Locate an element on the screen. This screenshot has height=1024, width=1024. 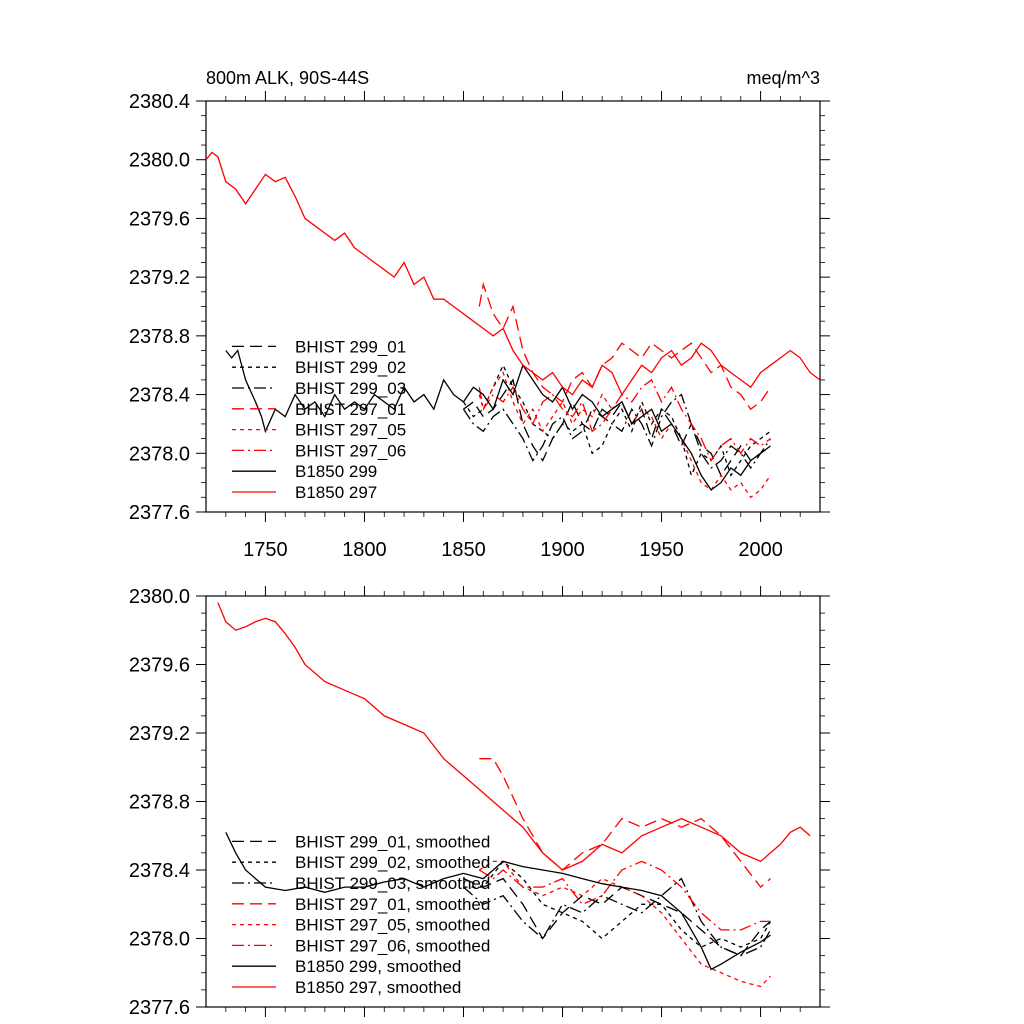
legend-label-0: BHIST 299_01 is located at coordinates (350, 346).